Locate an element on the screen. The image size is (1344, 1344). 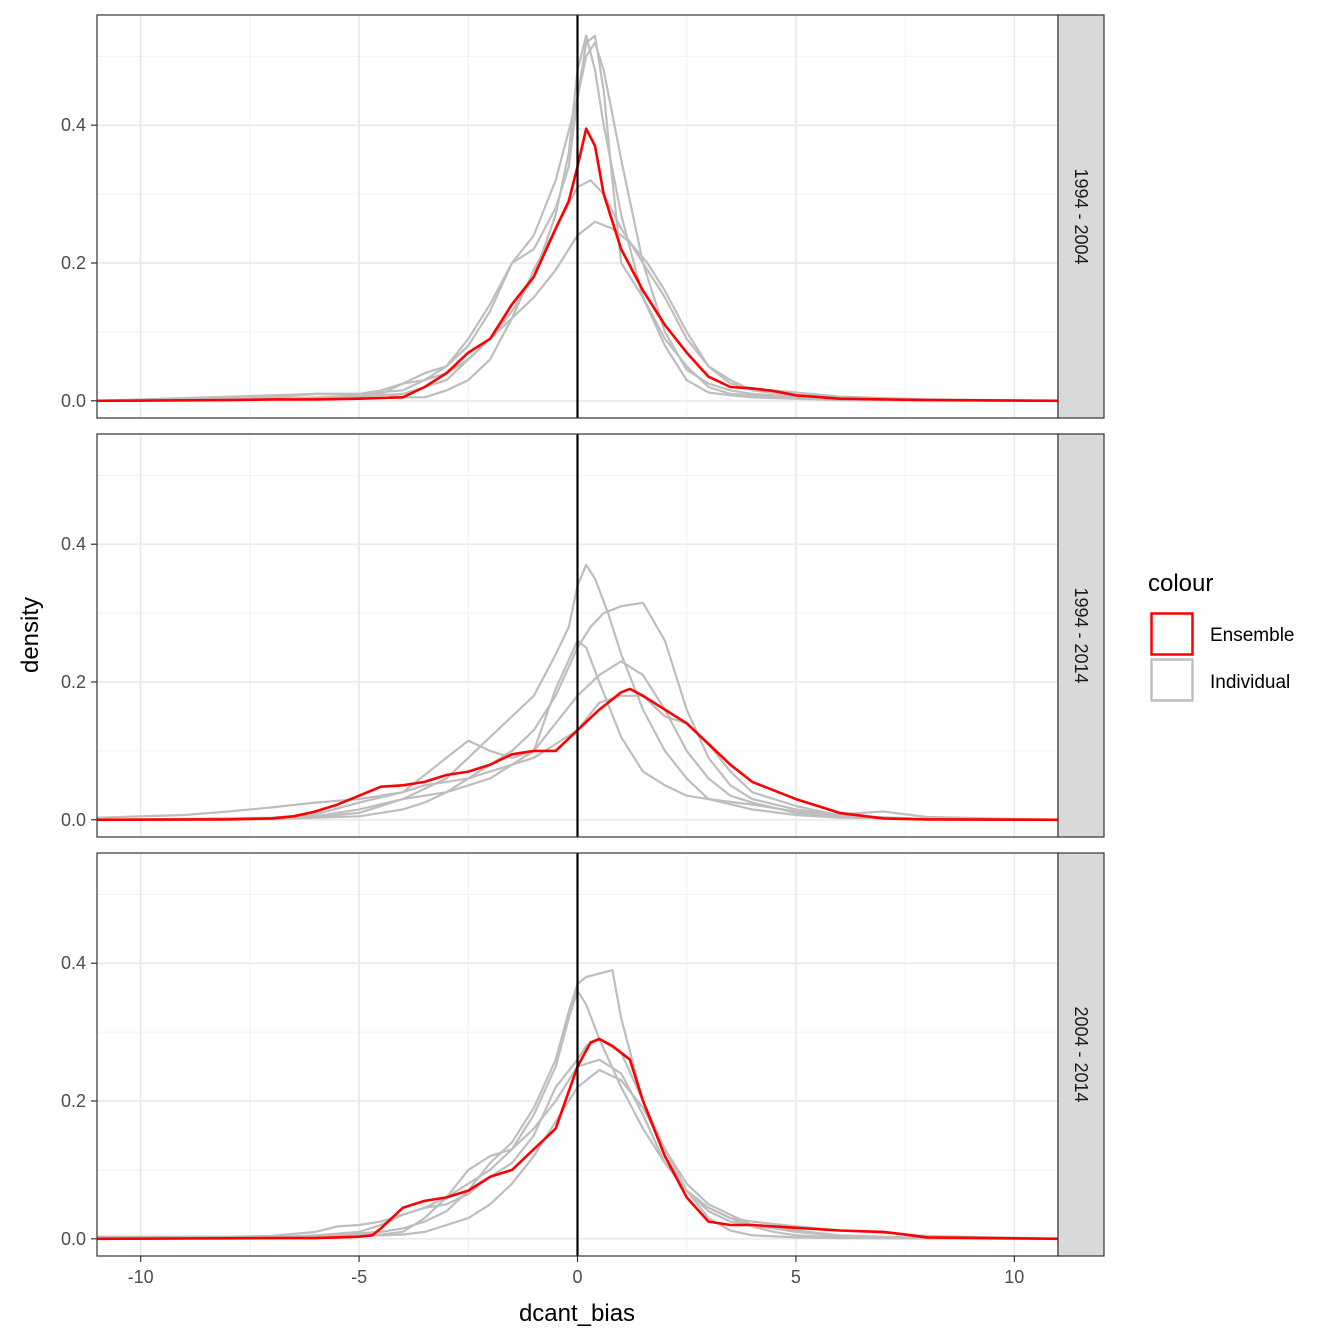
legend: colour Ensemble Individual is located at coordinates (1221, 636).